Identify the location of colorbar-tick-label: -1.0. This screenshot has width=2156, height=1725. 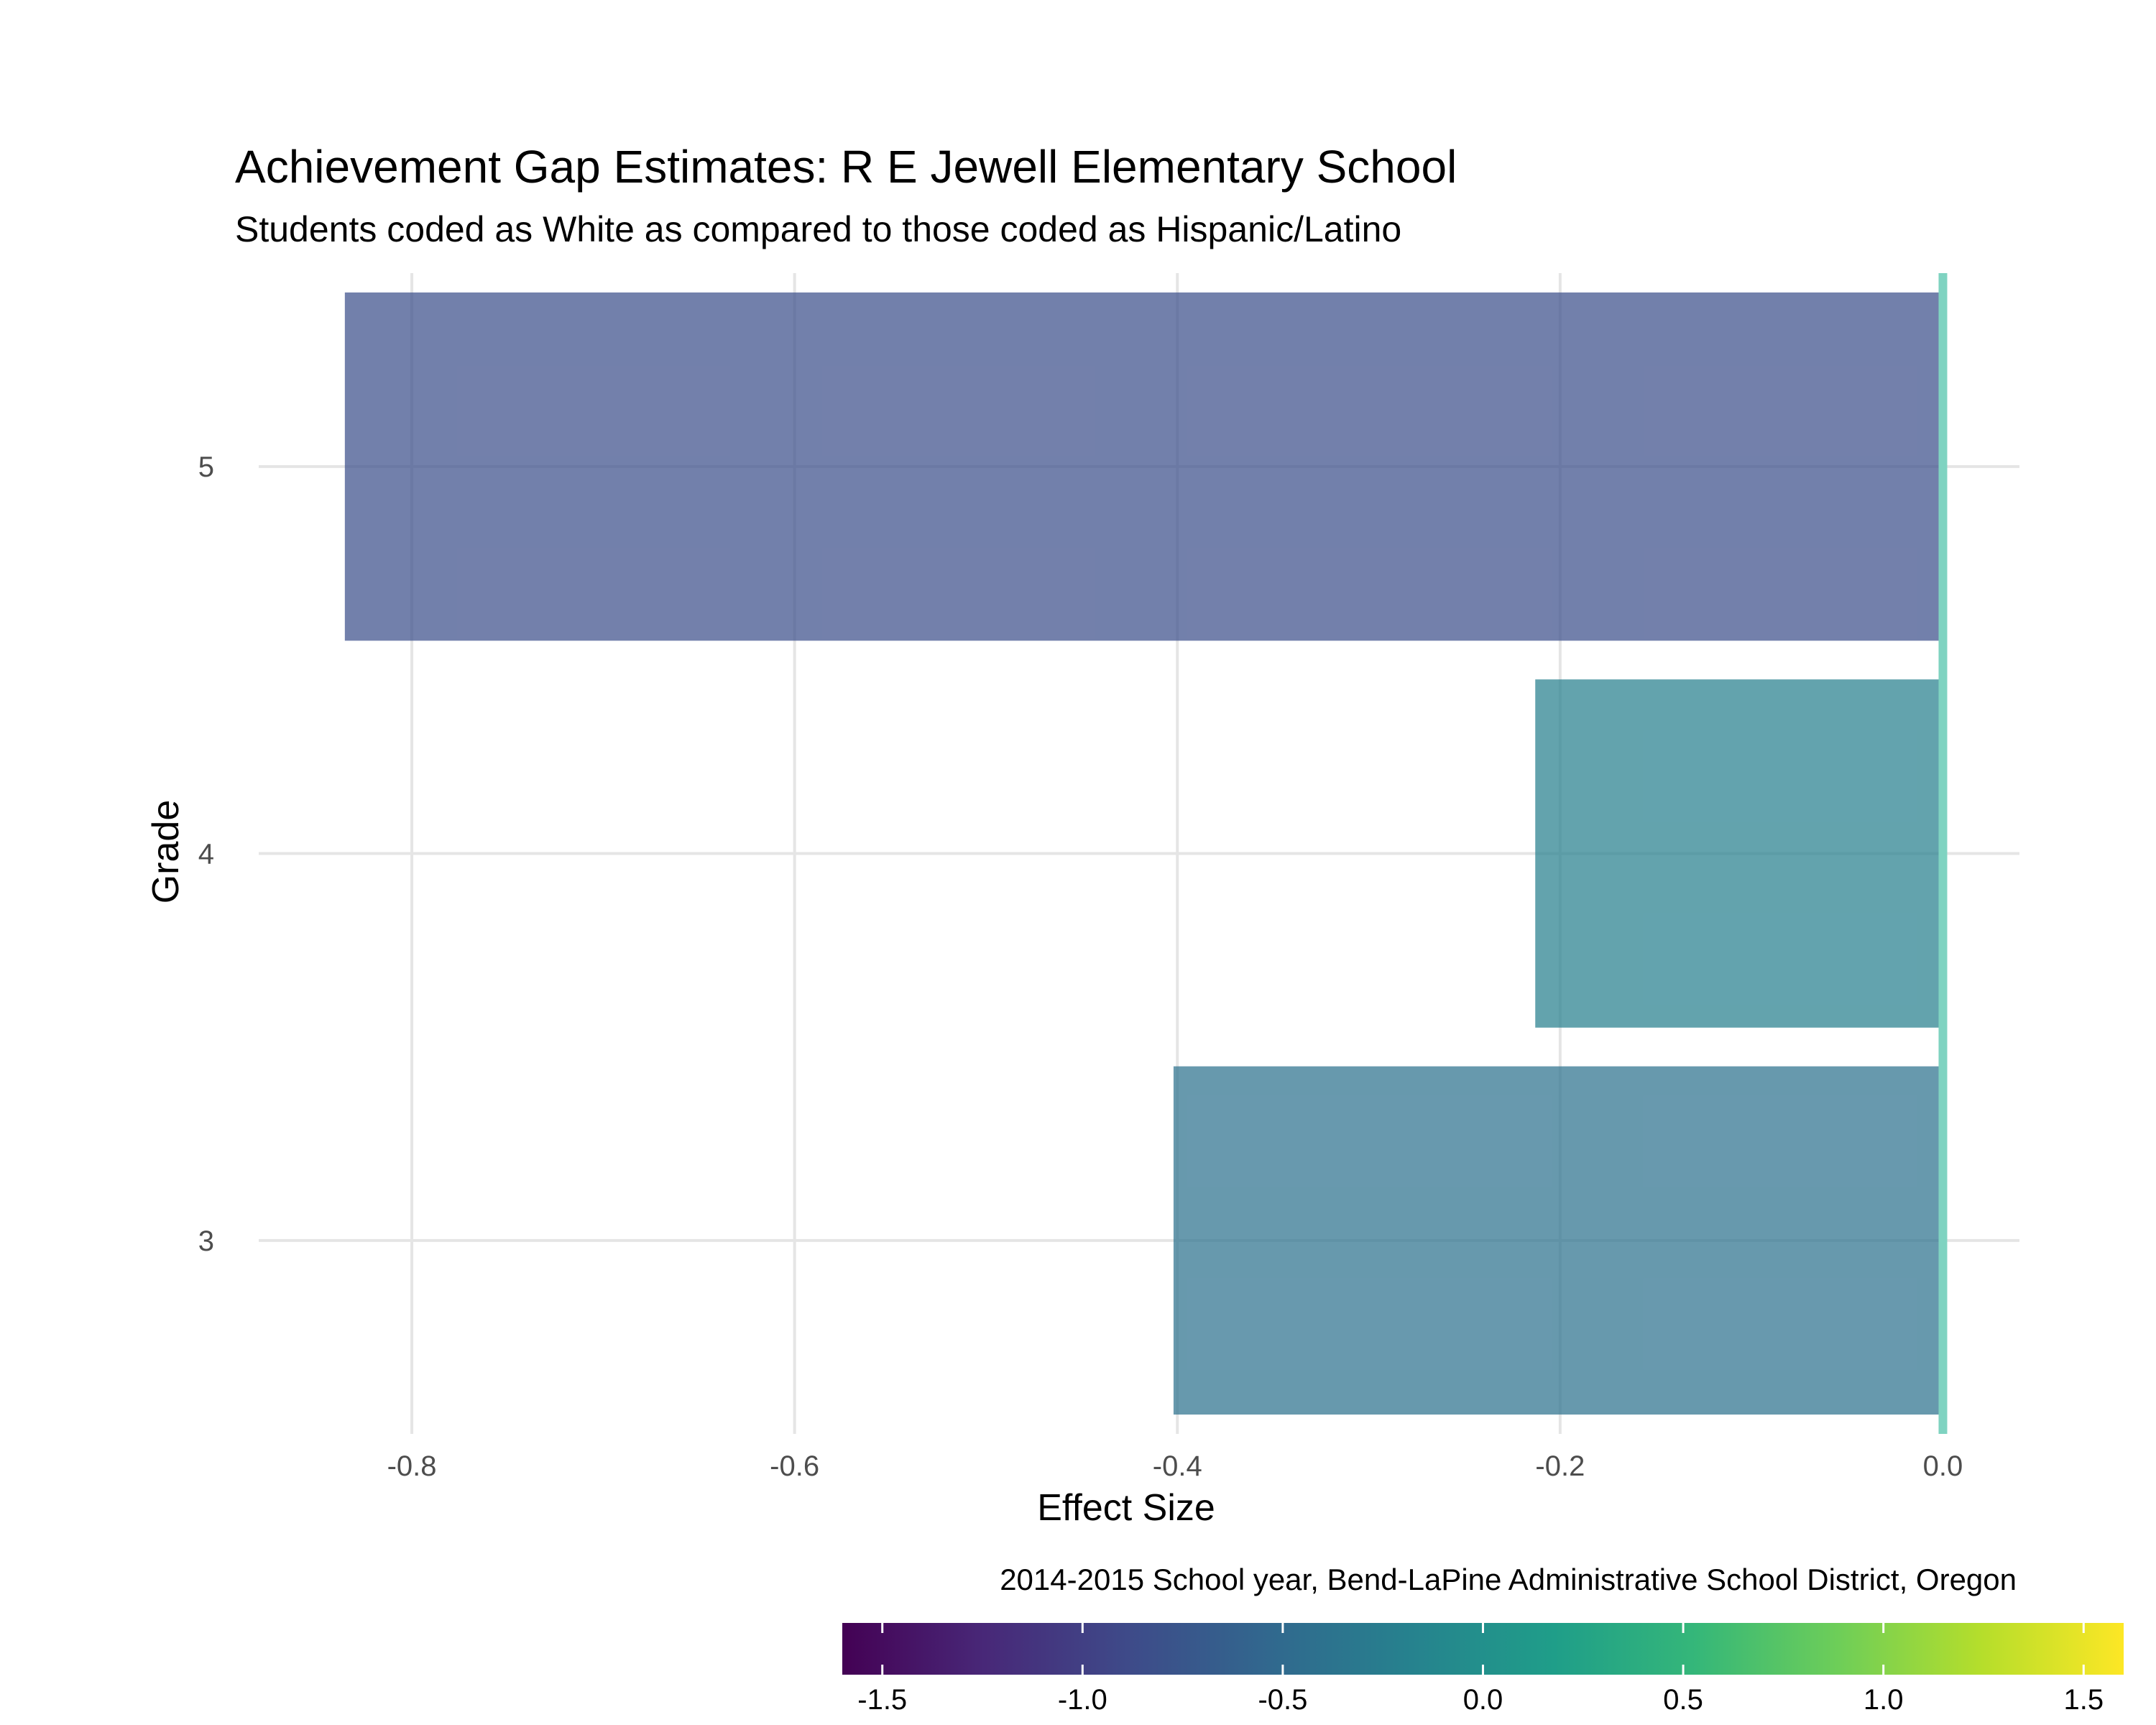
(1083, 1700).